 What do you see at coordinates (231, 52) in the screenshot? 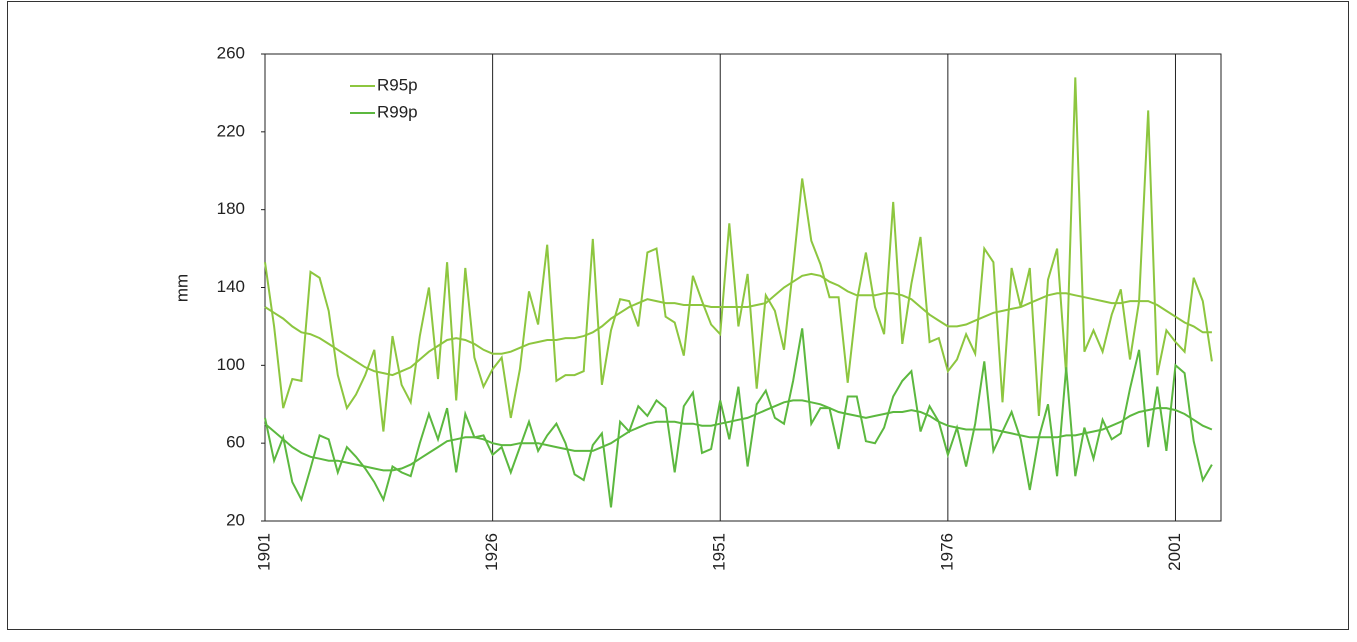
I see `y-tick-label: 260` at bounding box center [231, 52].